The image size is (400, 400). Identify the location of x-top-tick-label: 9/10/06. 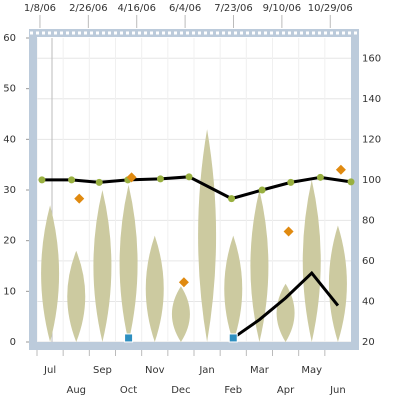
(282, 8).